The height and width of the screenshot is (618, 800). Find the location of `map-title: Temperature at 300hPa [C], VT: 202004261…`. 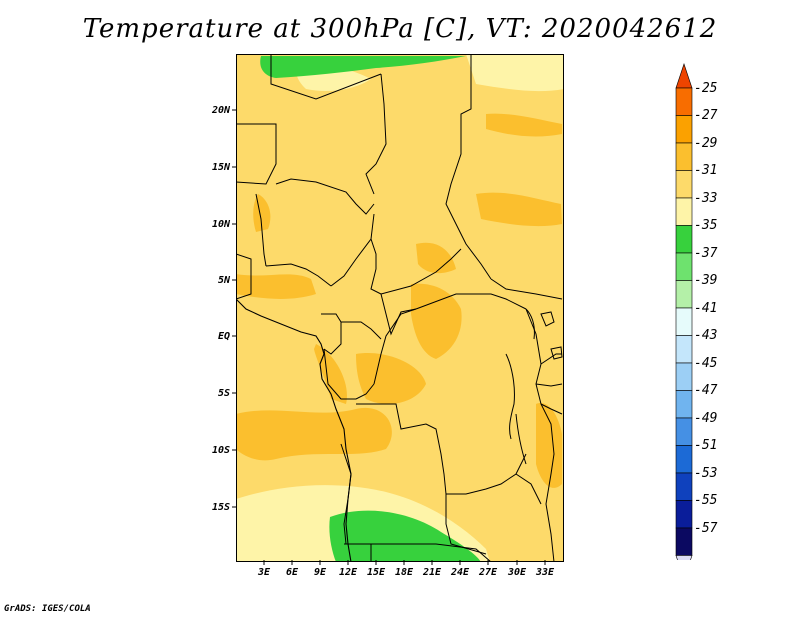

map-title: Temperature at 300hPa [C], VT: 202004261… is located at coordinates (400, 29).